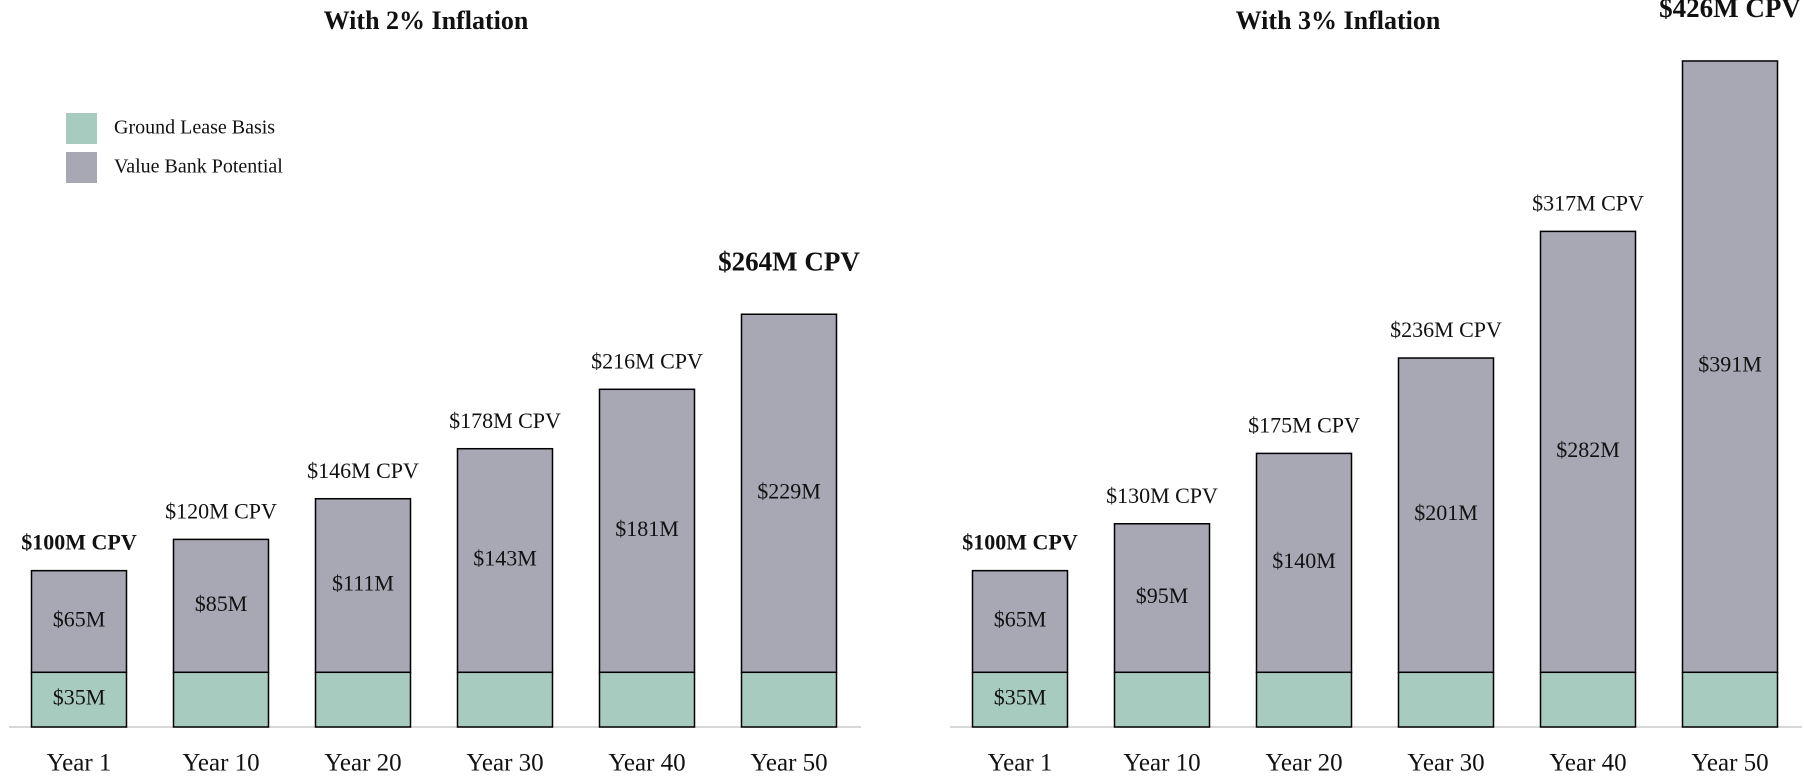 The width and height of the screenshot is (1804, 780). I want to click on value-label: $143M, so click(505, 558).